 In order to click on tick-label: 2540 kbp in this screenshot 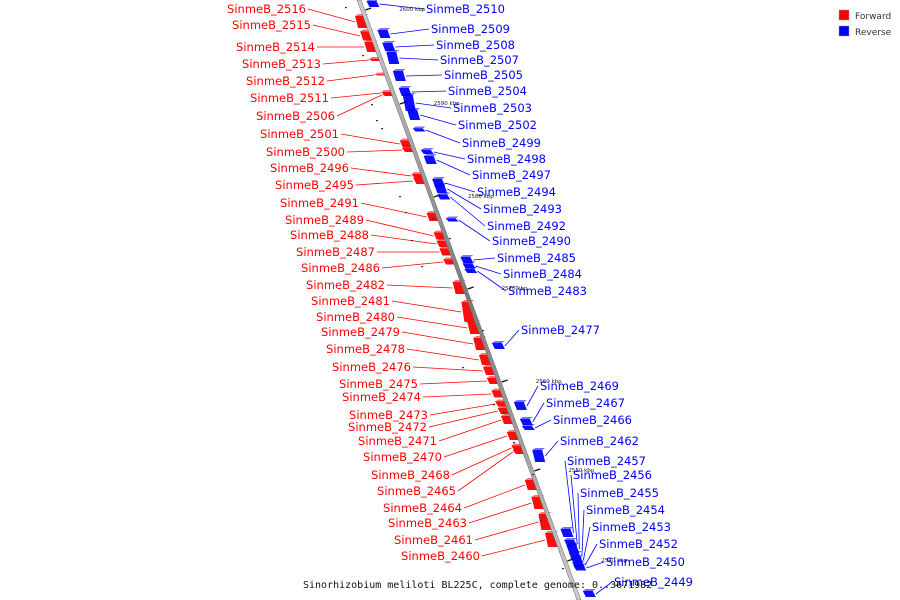, I will do `click(614, 561)`.